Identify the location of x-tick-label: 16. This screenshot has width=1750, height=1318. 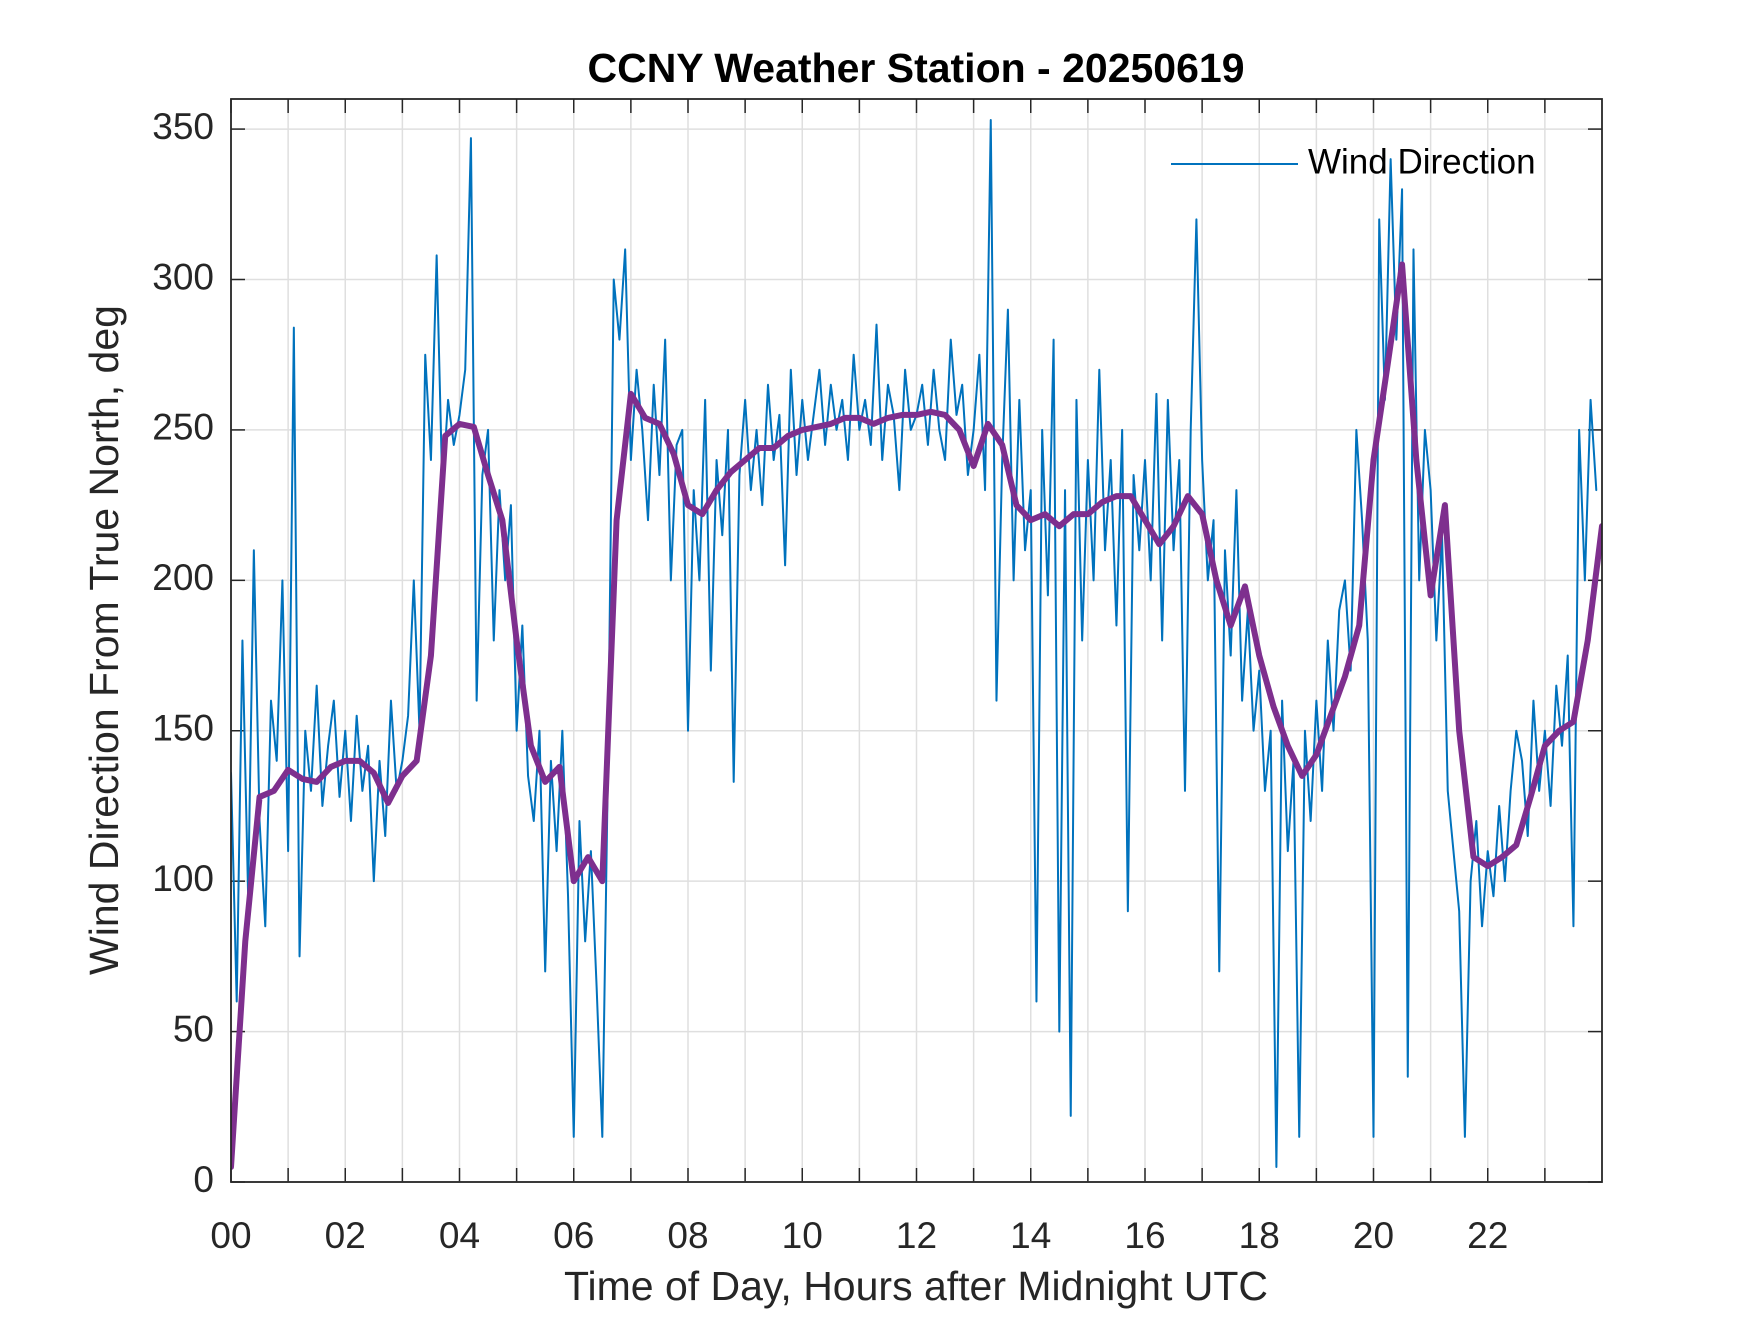
(1144, 1235).